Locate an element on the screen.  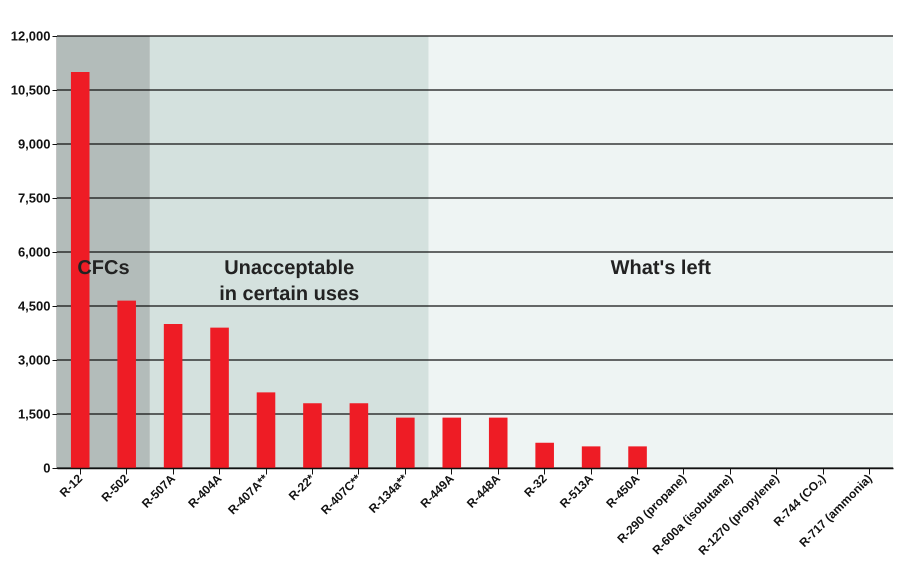
y-tick-label: 6,000 is located at coordinates (34, 252).